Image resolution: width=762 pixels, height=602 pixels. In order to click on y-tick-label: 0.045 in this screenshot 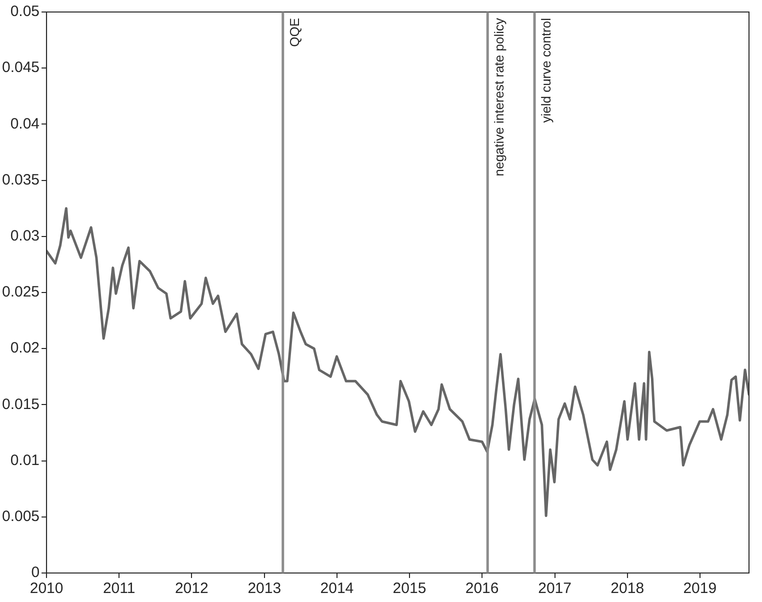, I will do `click(21, 67)`.